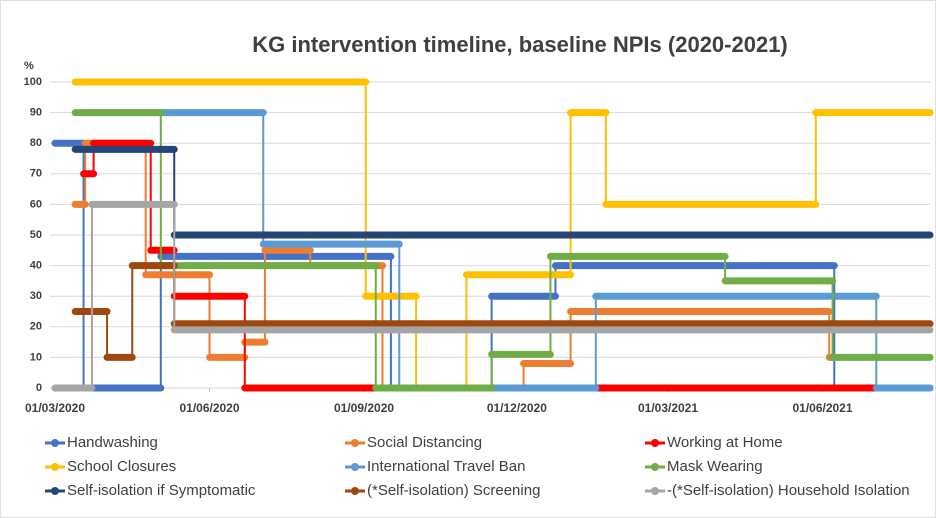 The width and height of the screenshot is (936, 518). What do you see at coordinates (36, 357) in the screenshot?
I see `y-tick-label: 10` at bounding box center [36, 357].